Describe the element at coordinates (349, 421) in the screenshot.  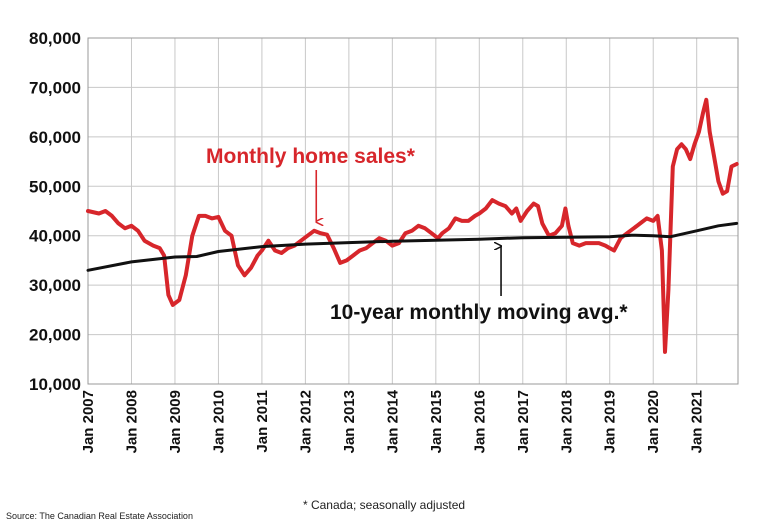
I see `x-tick-label: Jan 2013` at that location.